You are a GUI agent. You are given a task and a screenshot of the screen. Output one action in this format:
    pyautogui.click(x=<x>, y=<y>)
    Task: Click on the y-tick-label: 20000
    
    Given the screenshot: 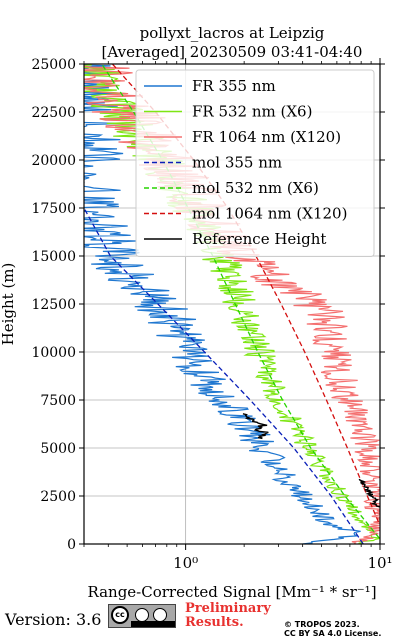 What is the action you would take?
    pyautogui.click(x=53, y=161)
    